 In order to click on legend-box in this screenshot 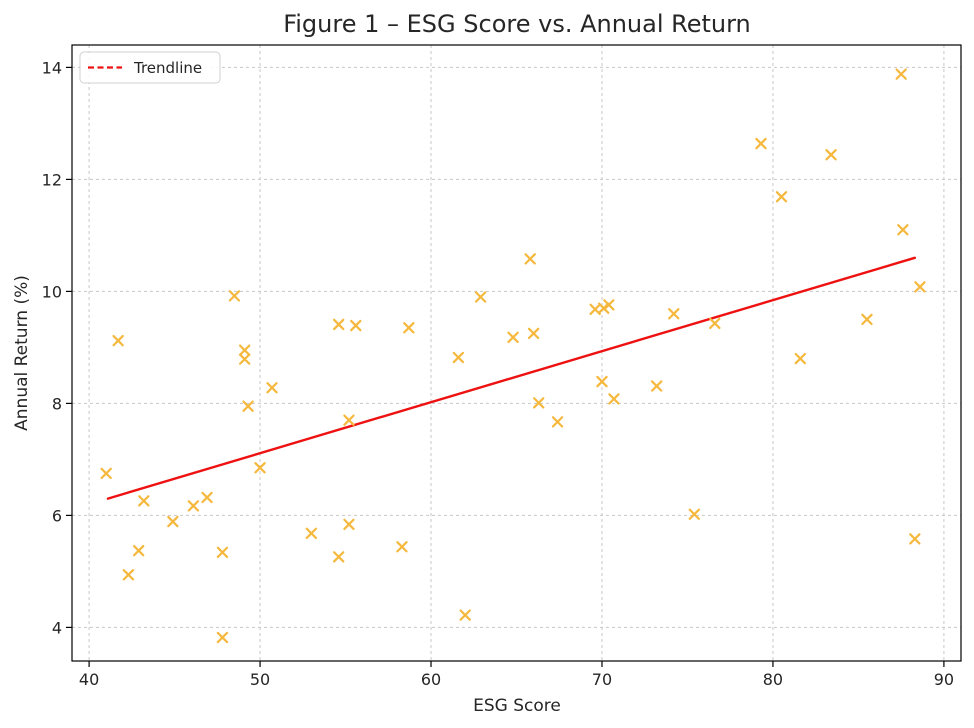, I will do `click(150, 67)`.